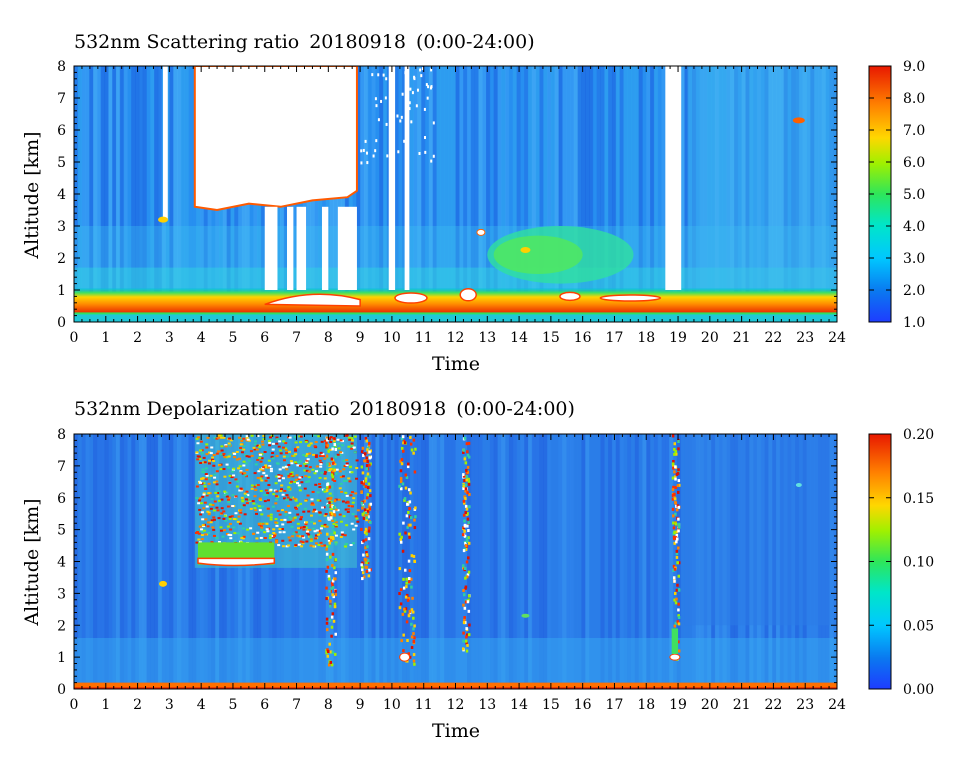 This screenshot has height=770, width=960. I want to click on y-tick-label: 4, so click(61, 563).